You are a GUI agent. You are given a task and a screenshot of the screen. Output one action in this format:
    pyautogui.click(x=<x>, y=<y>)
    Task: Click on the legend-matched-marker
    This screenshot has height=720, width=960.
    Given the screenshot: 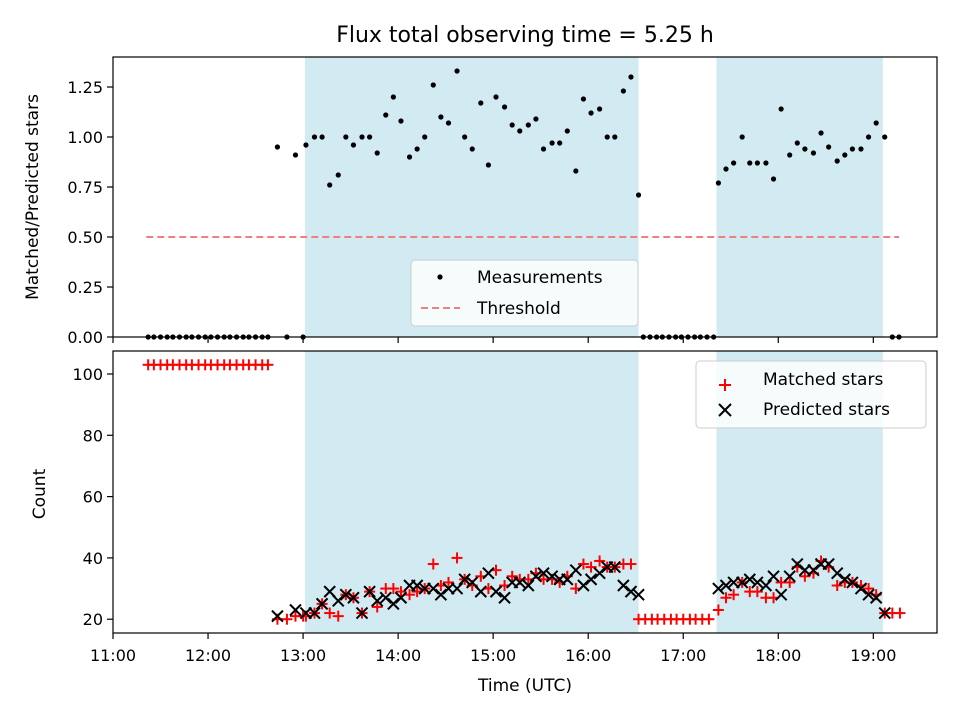 What is the action you would take?
    pyautogui.click(x=725, y=385)
    